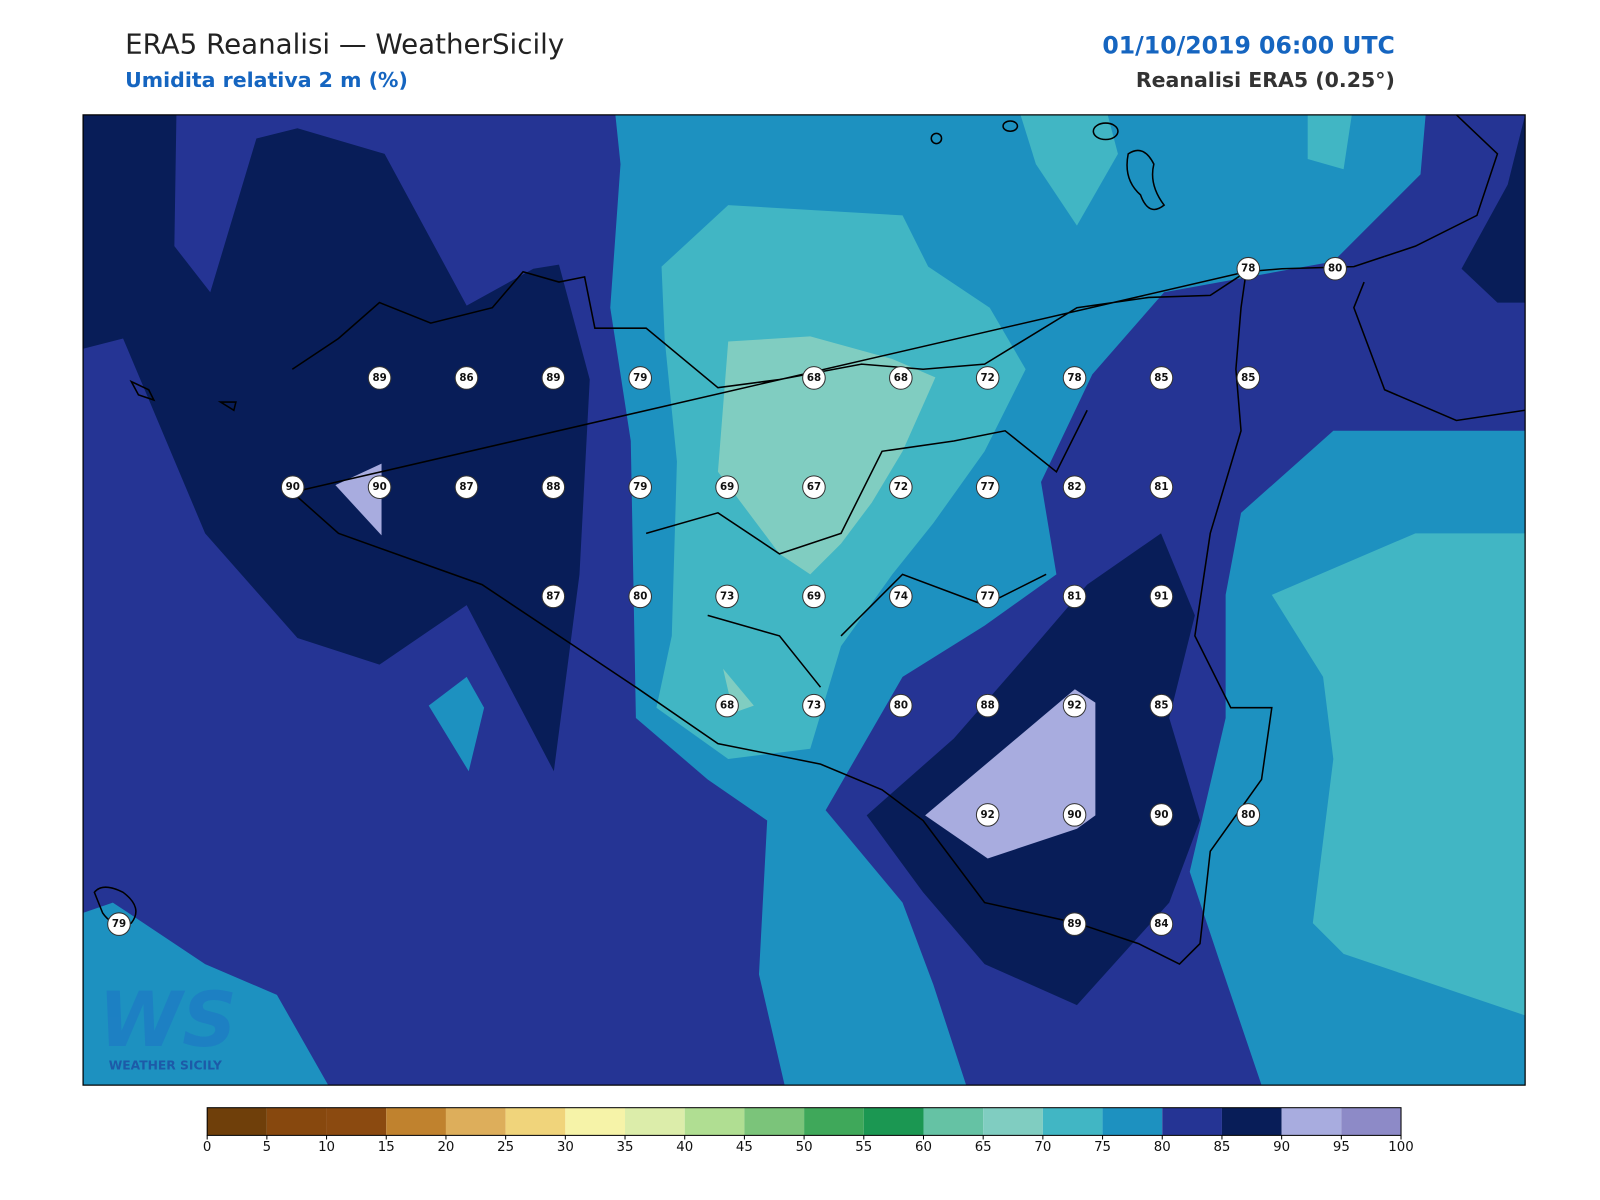 The height and width of the screenshot is (1200, 1600). I want to click on colorbar-tick-label: 80, so click(1162, 1147).